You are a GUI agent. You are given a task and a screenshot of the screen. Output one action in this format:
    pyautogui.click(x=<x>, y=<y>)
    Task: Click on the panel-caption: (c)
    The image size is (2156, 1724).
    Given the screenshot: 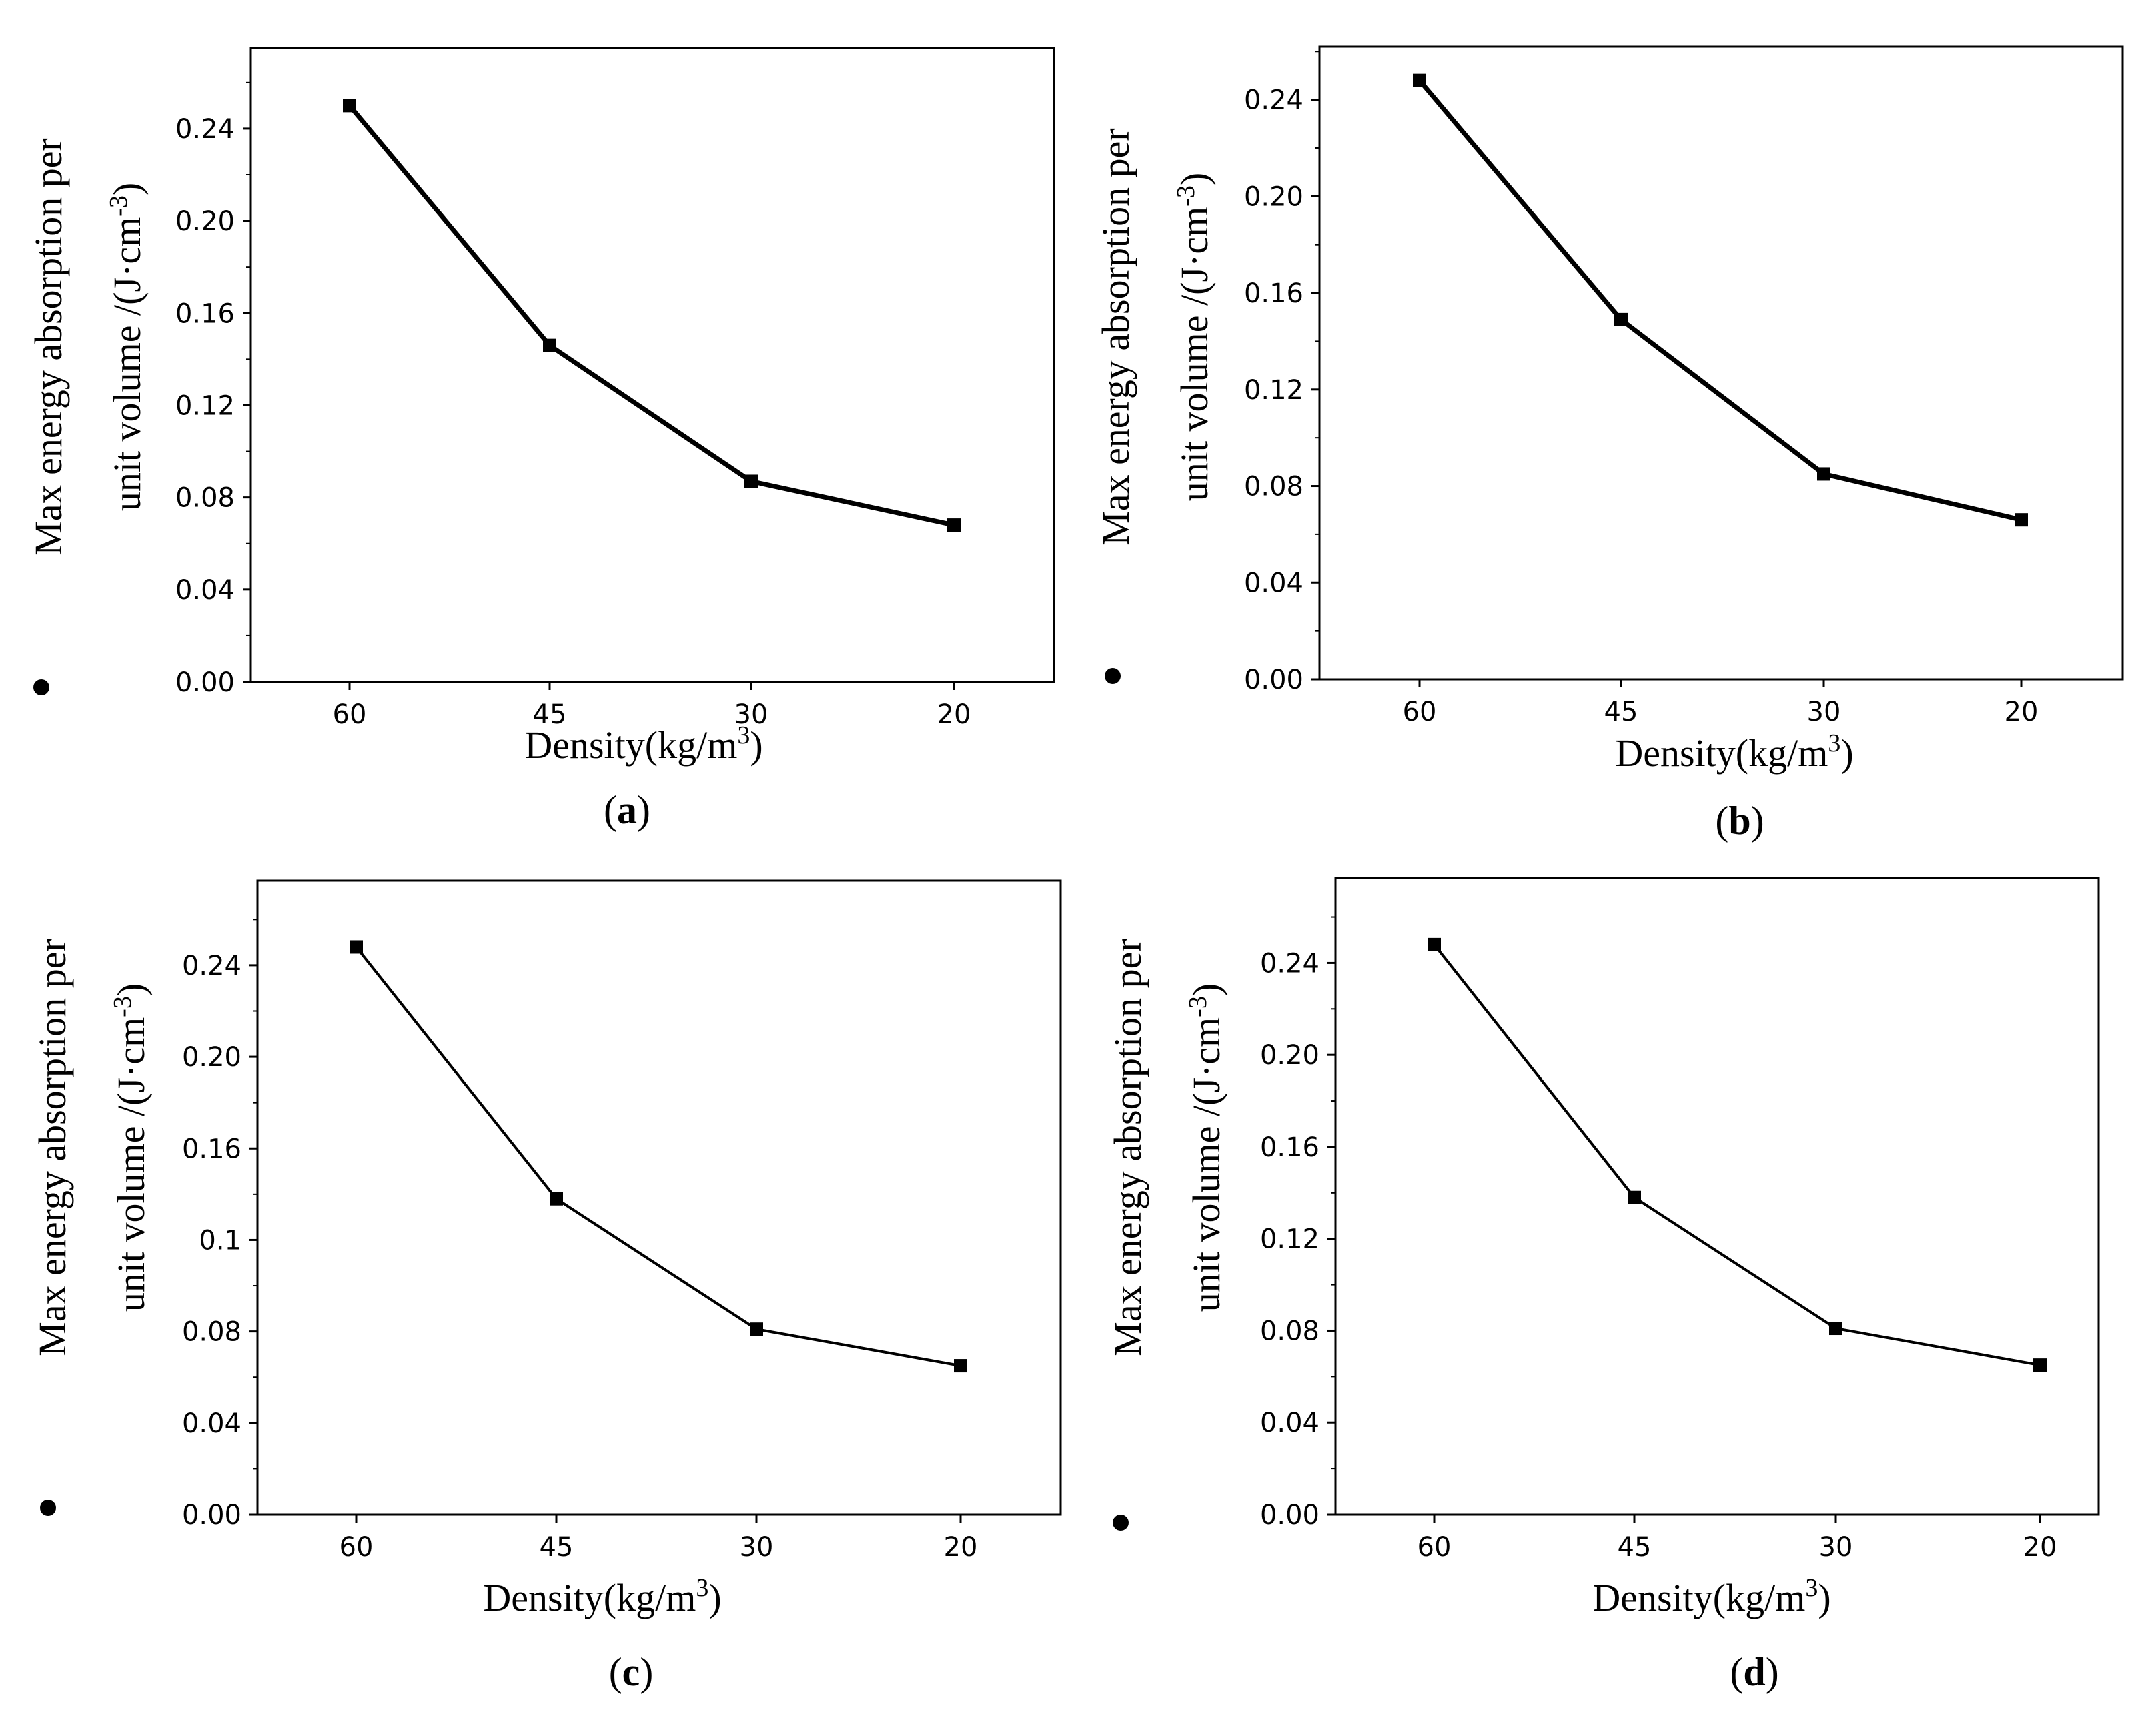 What is the action you would take?
    pyautogui.click(x=631, y=1672)
    